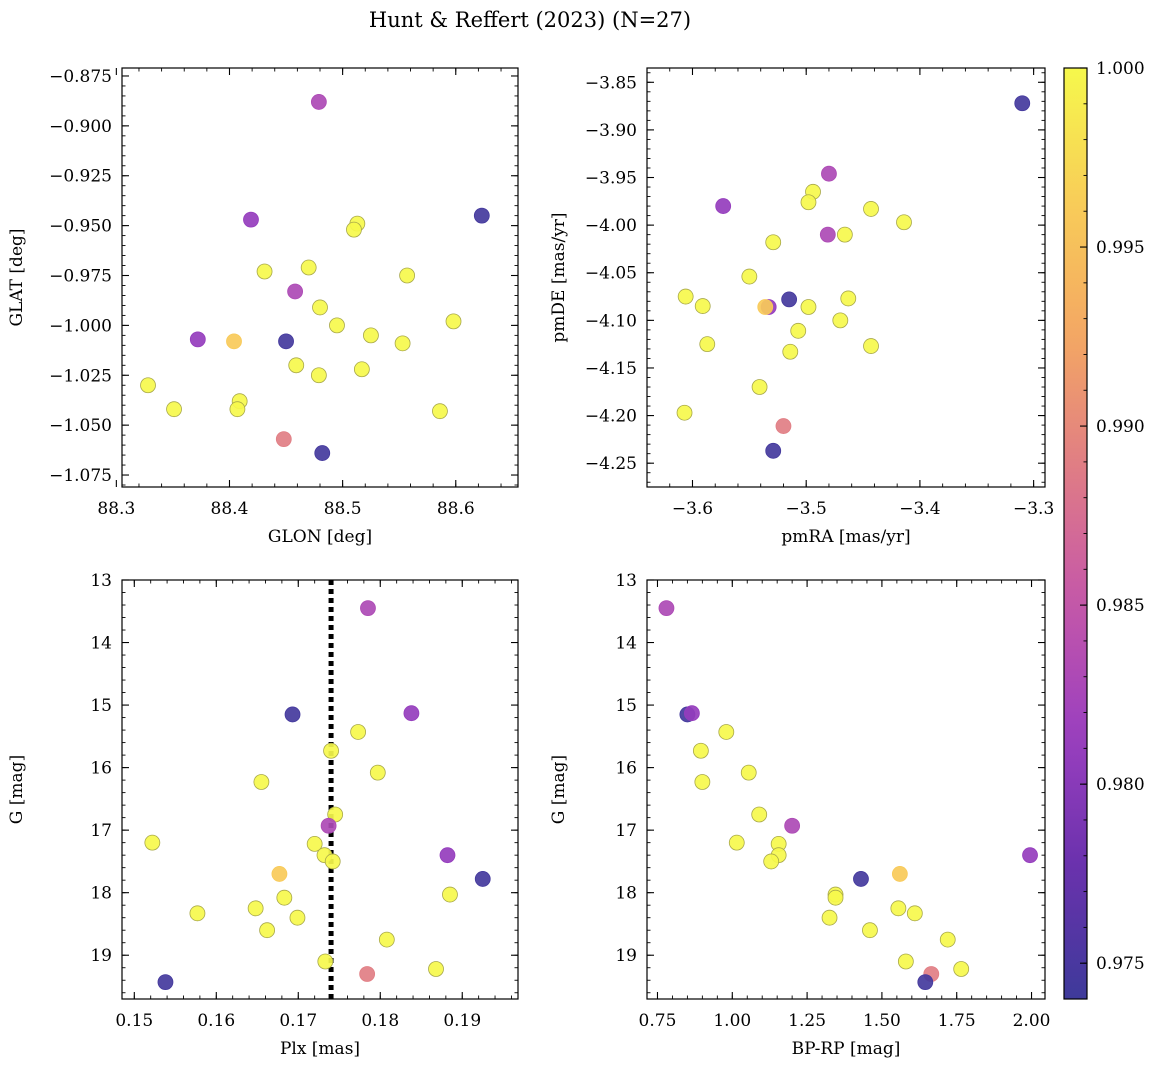 This screenshot has width=1161, height=1067. What do you see at coordinates (1120, 248) in the screenshot?
I see `colorbar-tick-label: 0.995` at bounding box center [1120, 248].